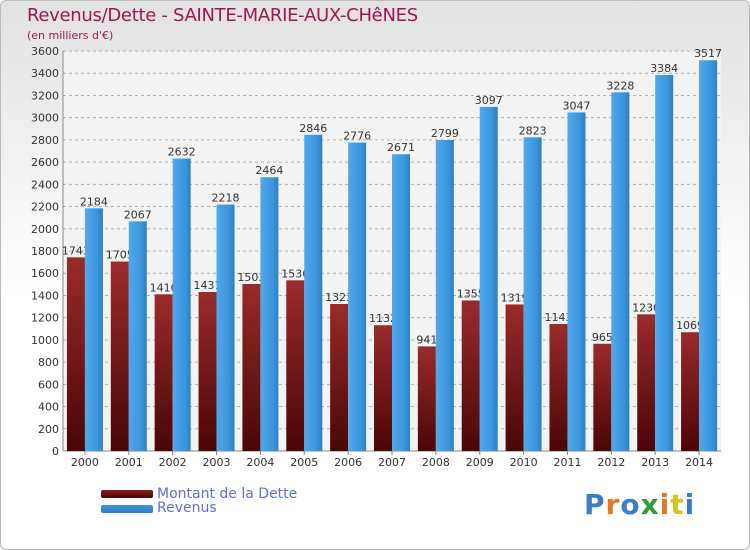 This screenshot has width=750, height=550. What do you see at coordinates (70, 35) in the screenshot?
I see `chart-subtitle: (en milliers d'€)` at bounding box center [70, 35].